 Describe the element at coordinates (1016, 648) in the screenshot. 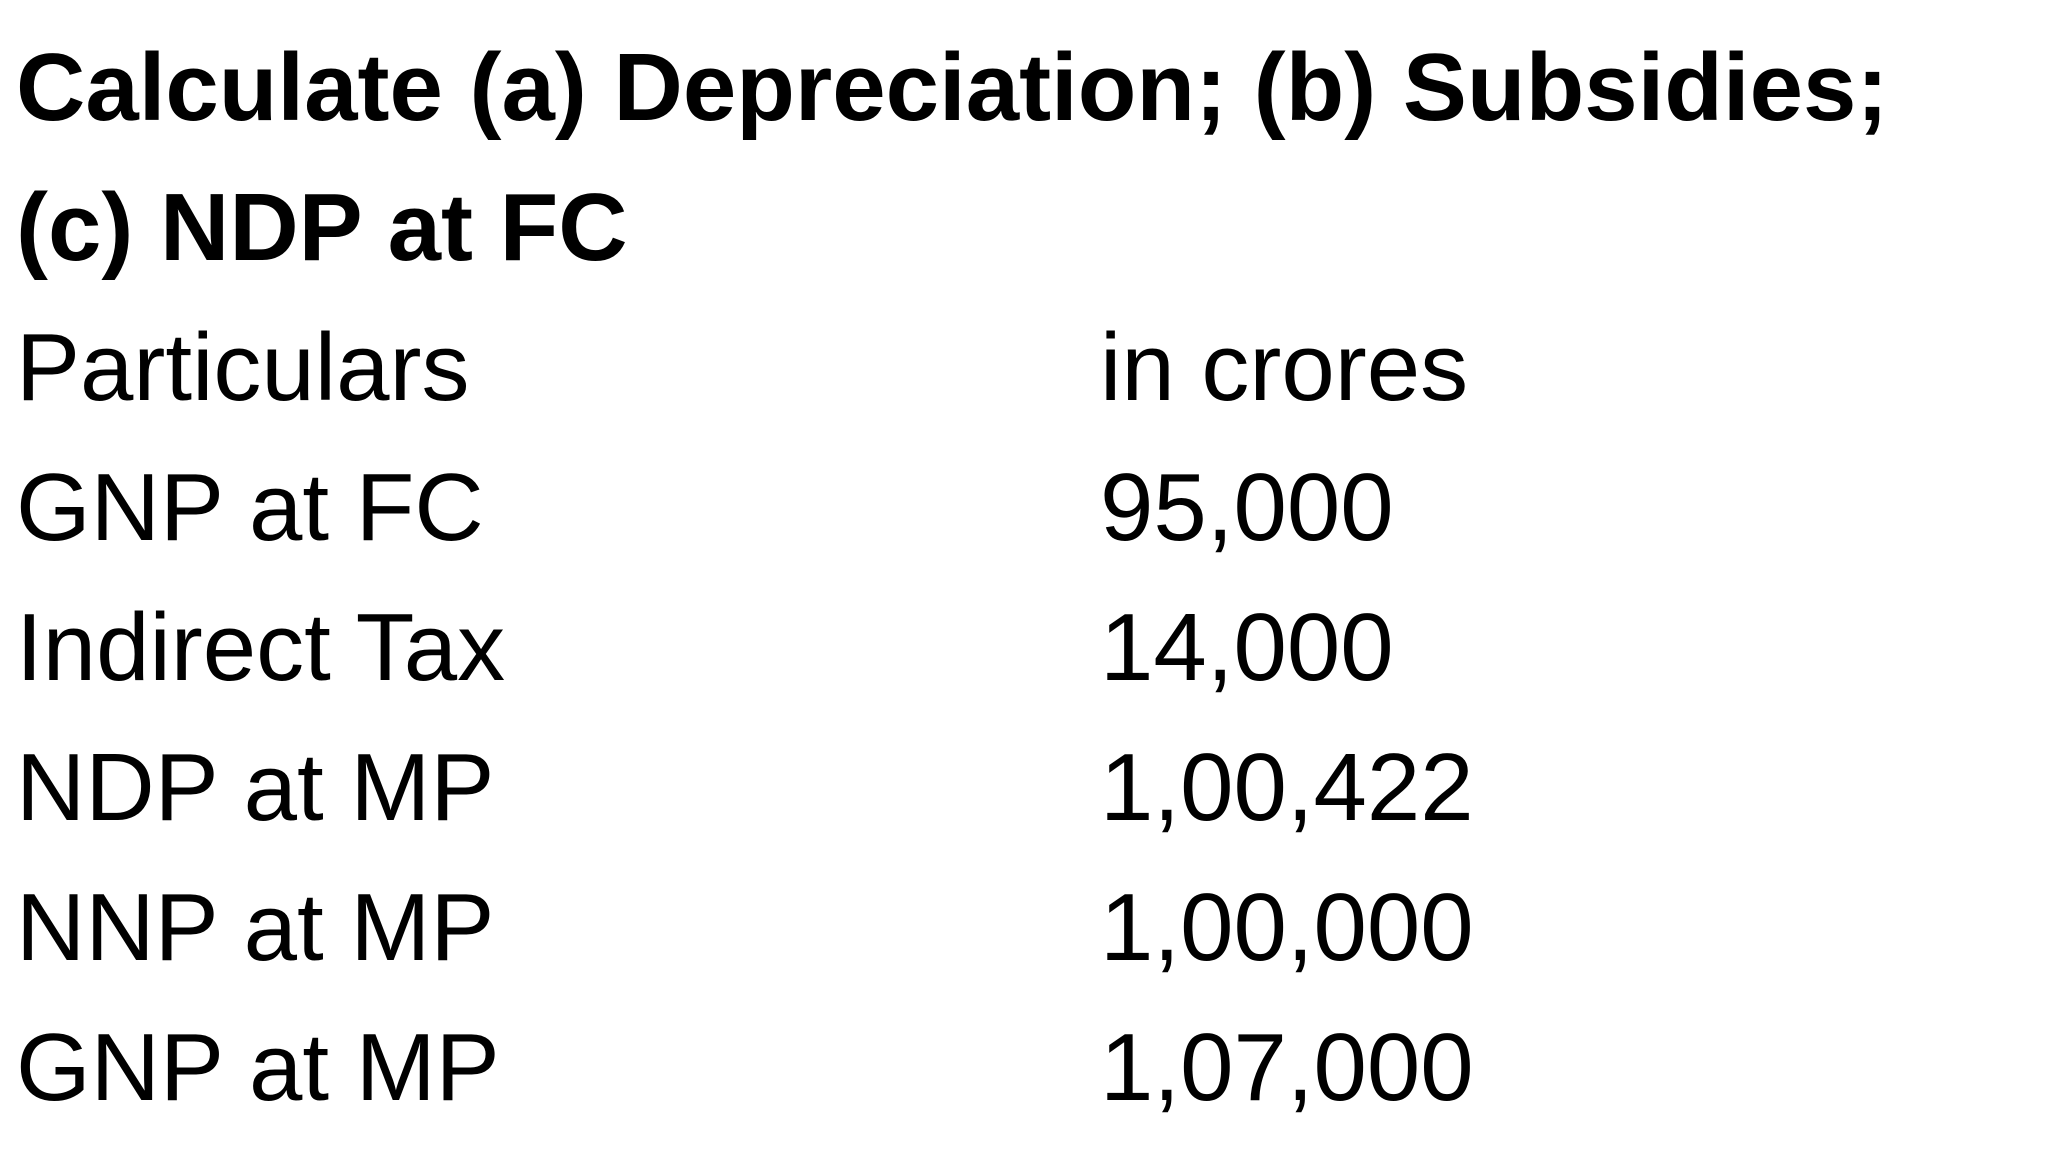

I see `table-row: Indirect Tax 14,000` at that location.